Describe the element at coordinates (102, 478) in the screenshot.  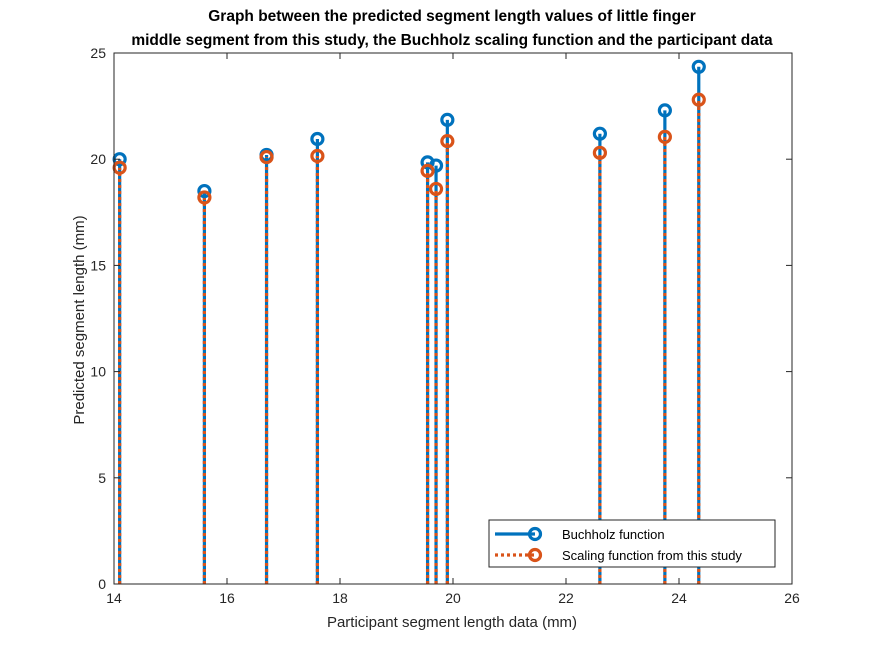
I see `y-tick-label-1: 5` at that location.